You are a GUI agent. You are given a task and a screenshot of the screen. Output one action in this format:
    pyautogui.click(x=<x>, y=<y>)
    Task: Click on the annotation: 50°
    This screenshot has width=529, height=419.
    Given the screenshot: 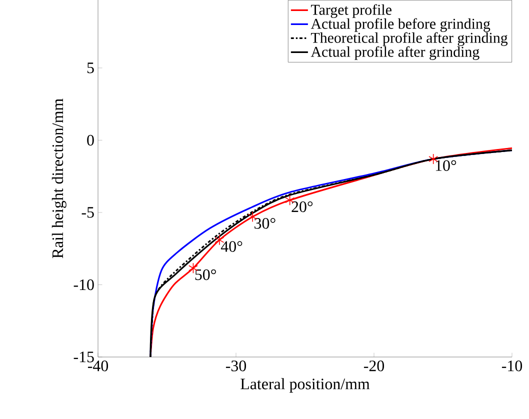 What is the action you would take?
    pyautogui.click(x=205, y=274)
    